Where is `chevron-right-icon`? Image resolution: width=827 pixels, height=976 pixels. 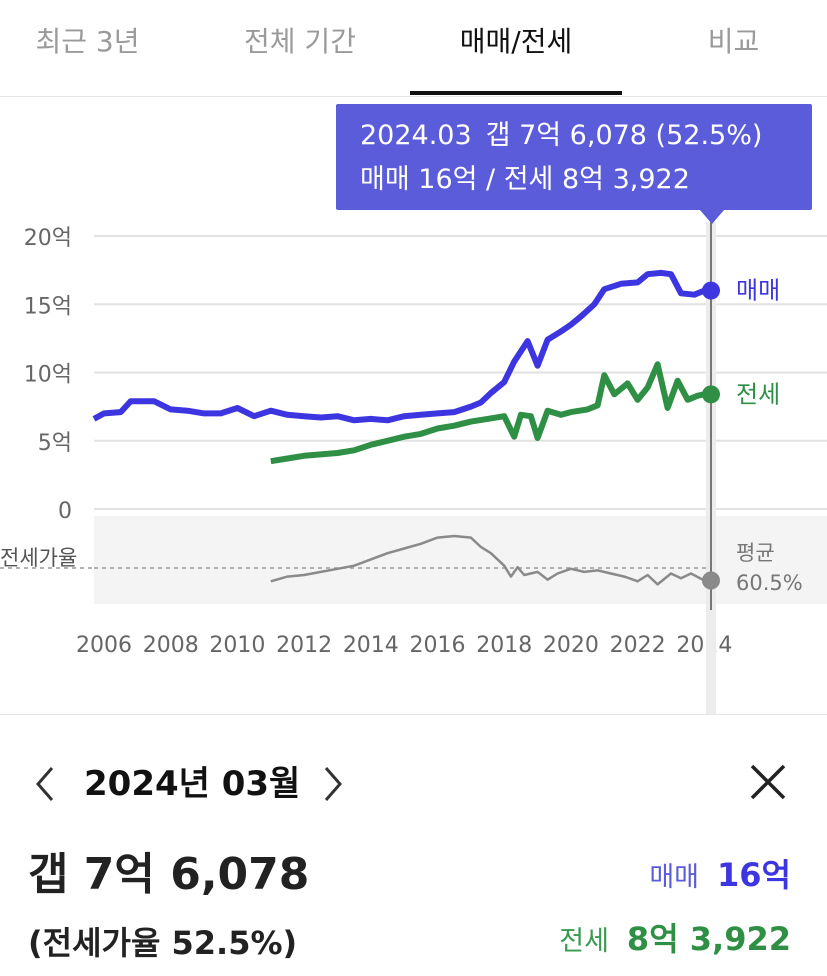
chevron-right-icon is located at coordinates (333, 784).